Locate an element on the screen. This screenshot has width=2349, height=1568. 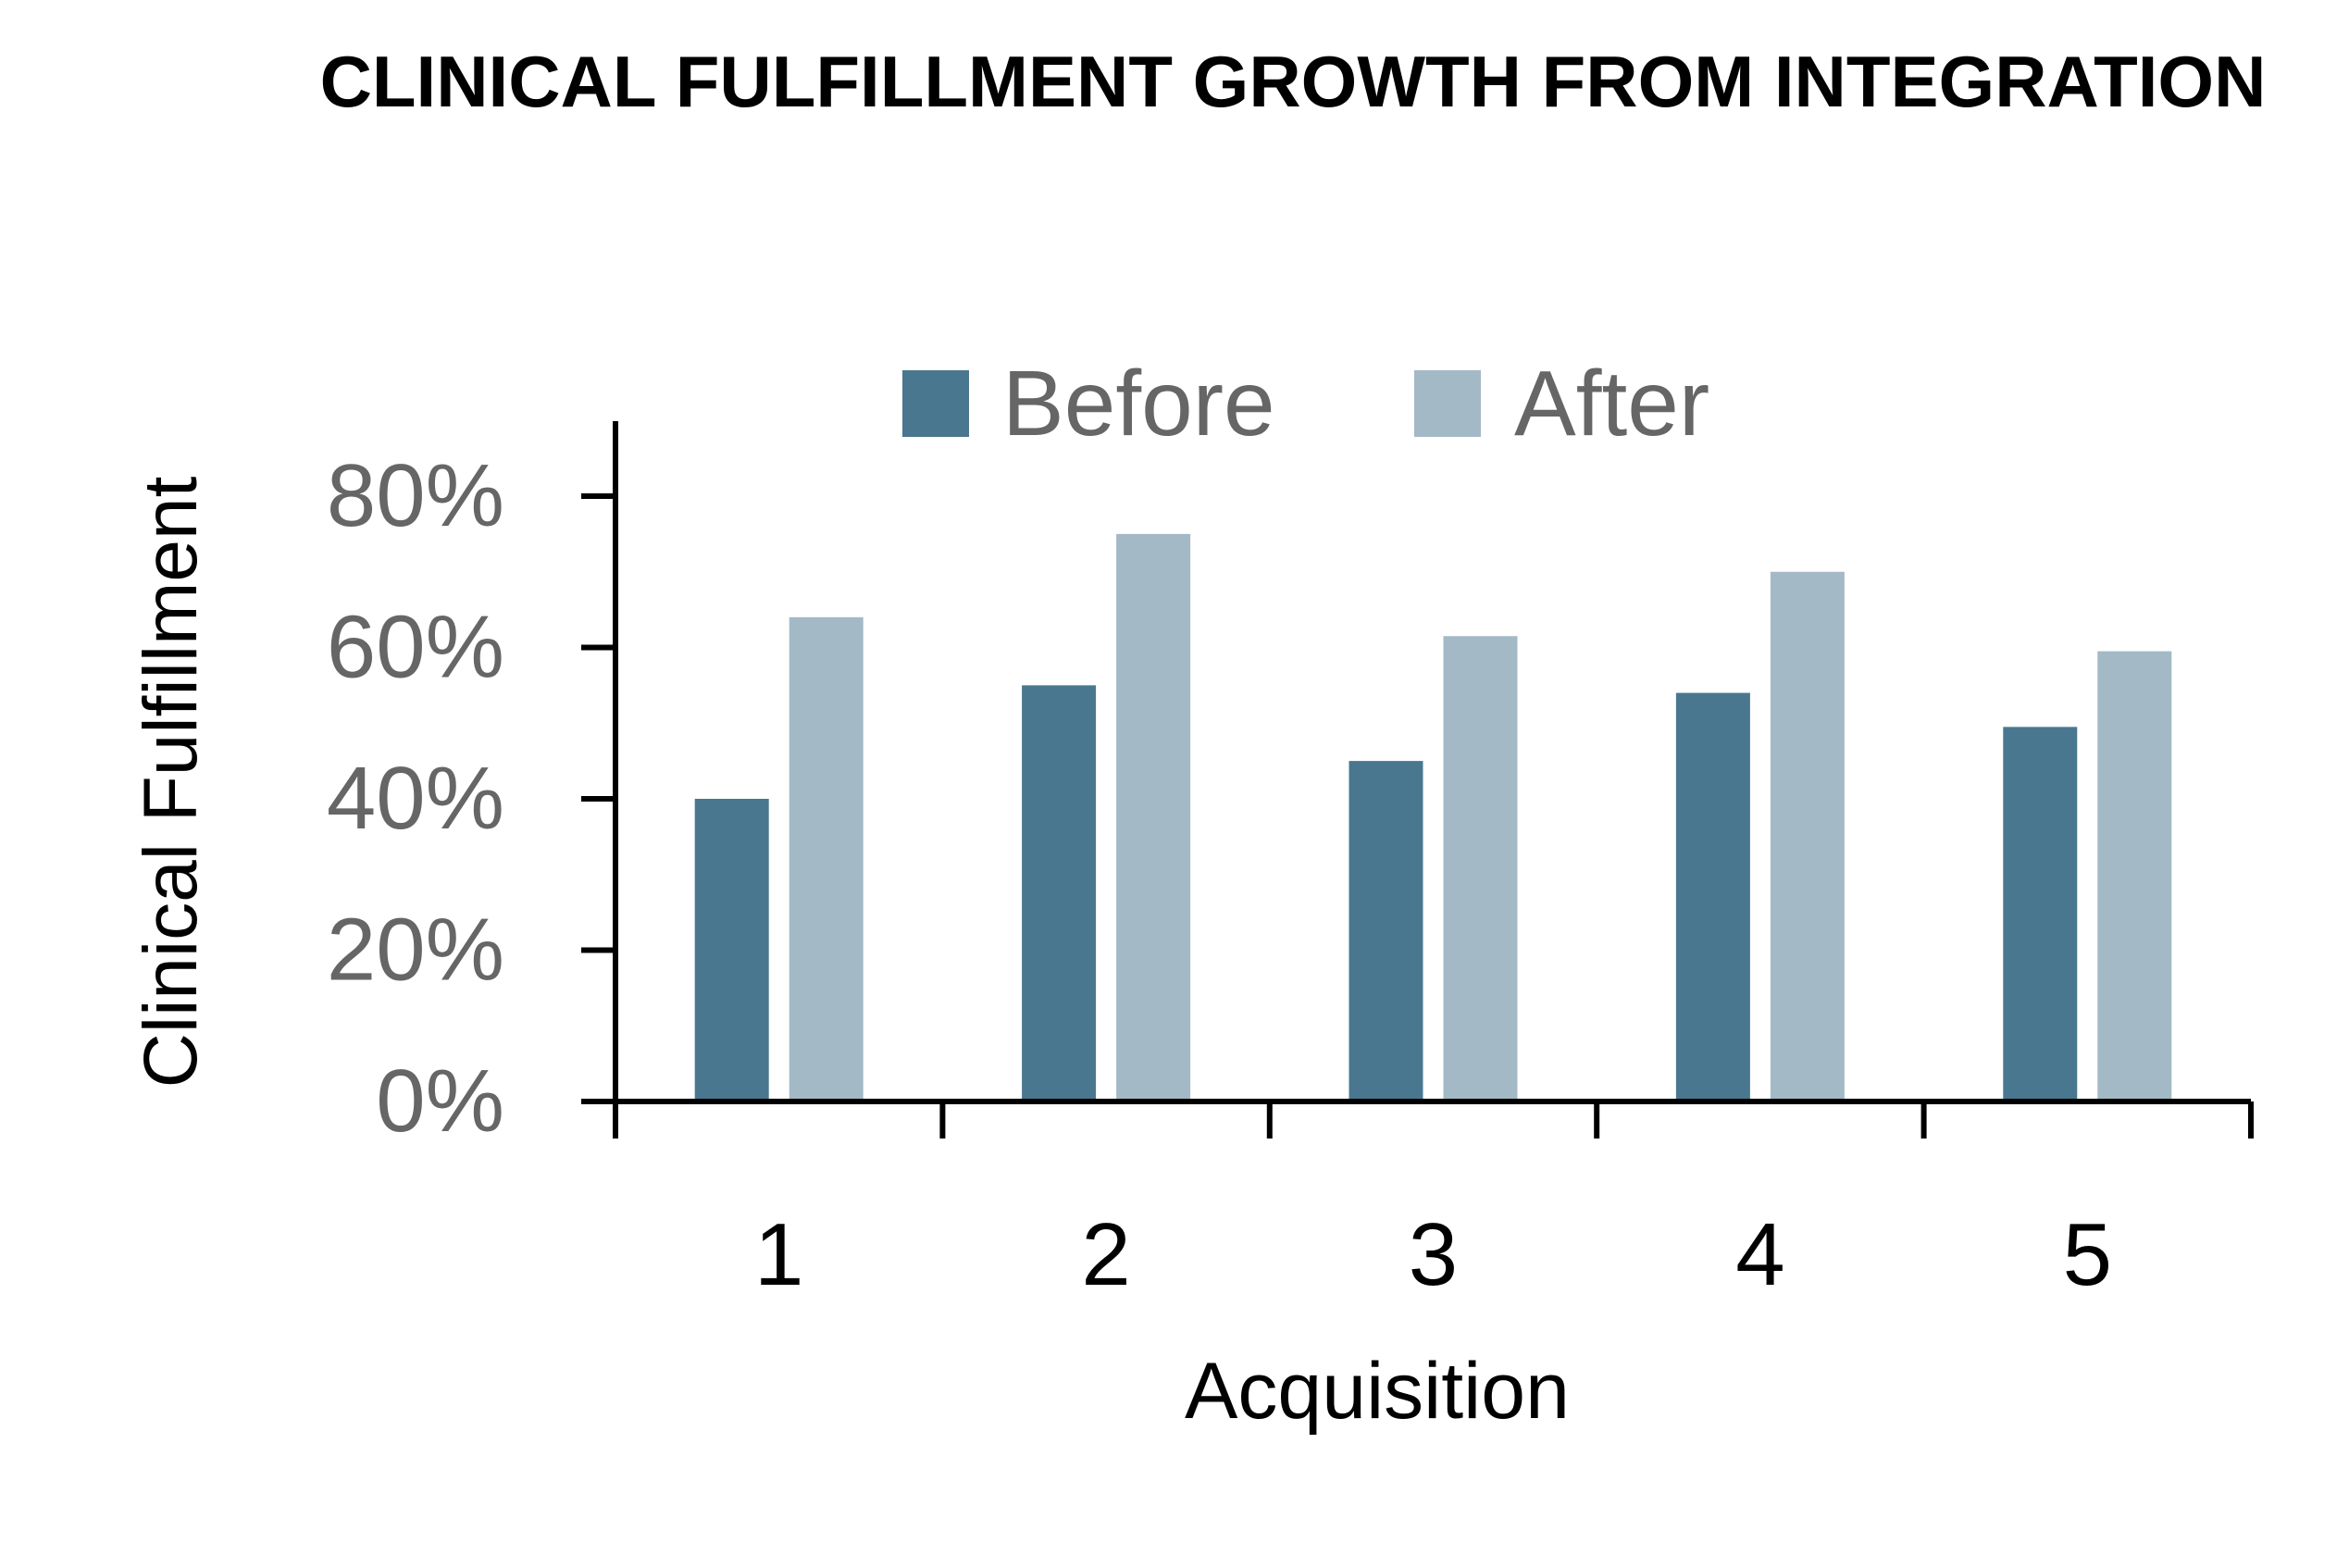
y-tick-label: 80% is located at coordinates (415, 495).